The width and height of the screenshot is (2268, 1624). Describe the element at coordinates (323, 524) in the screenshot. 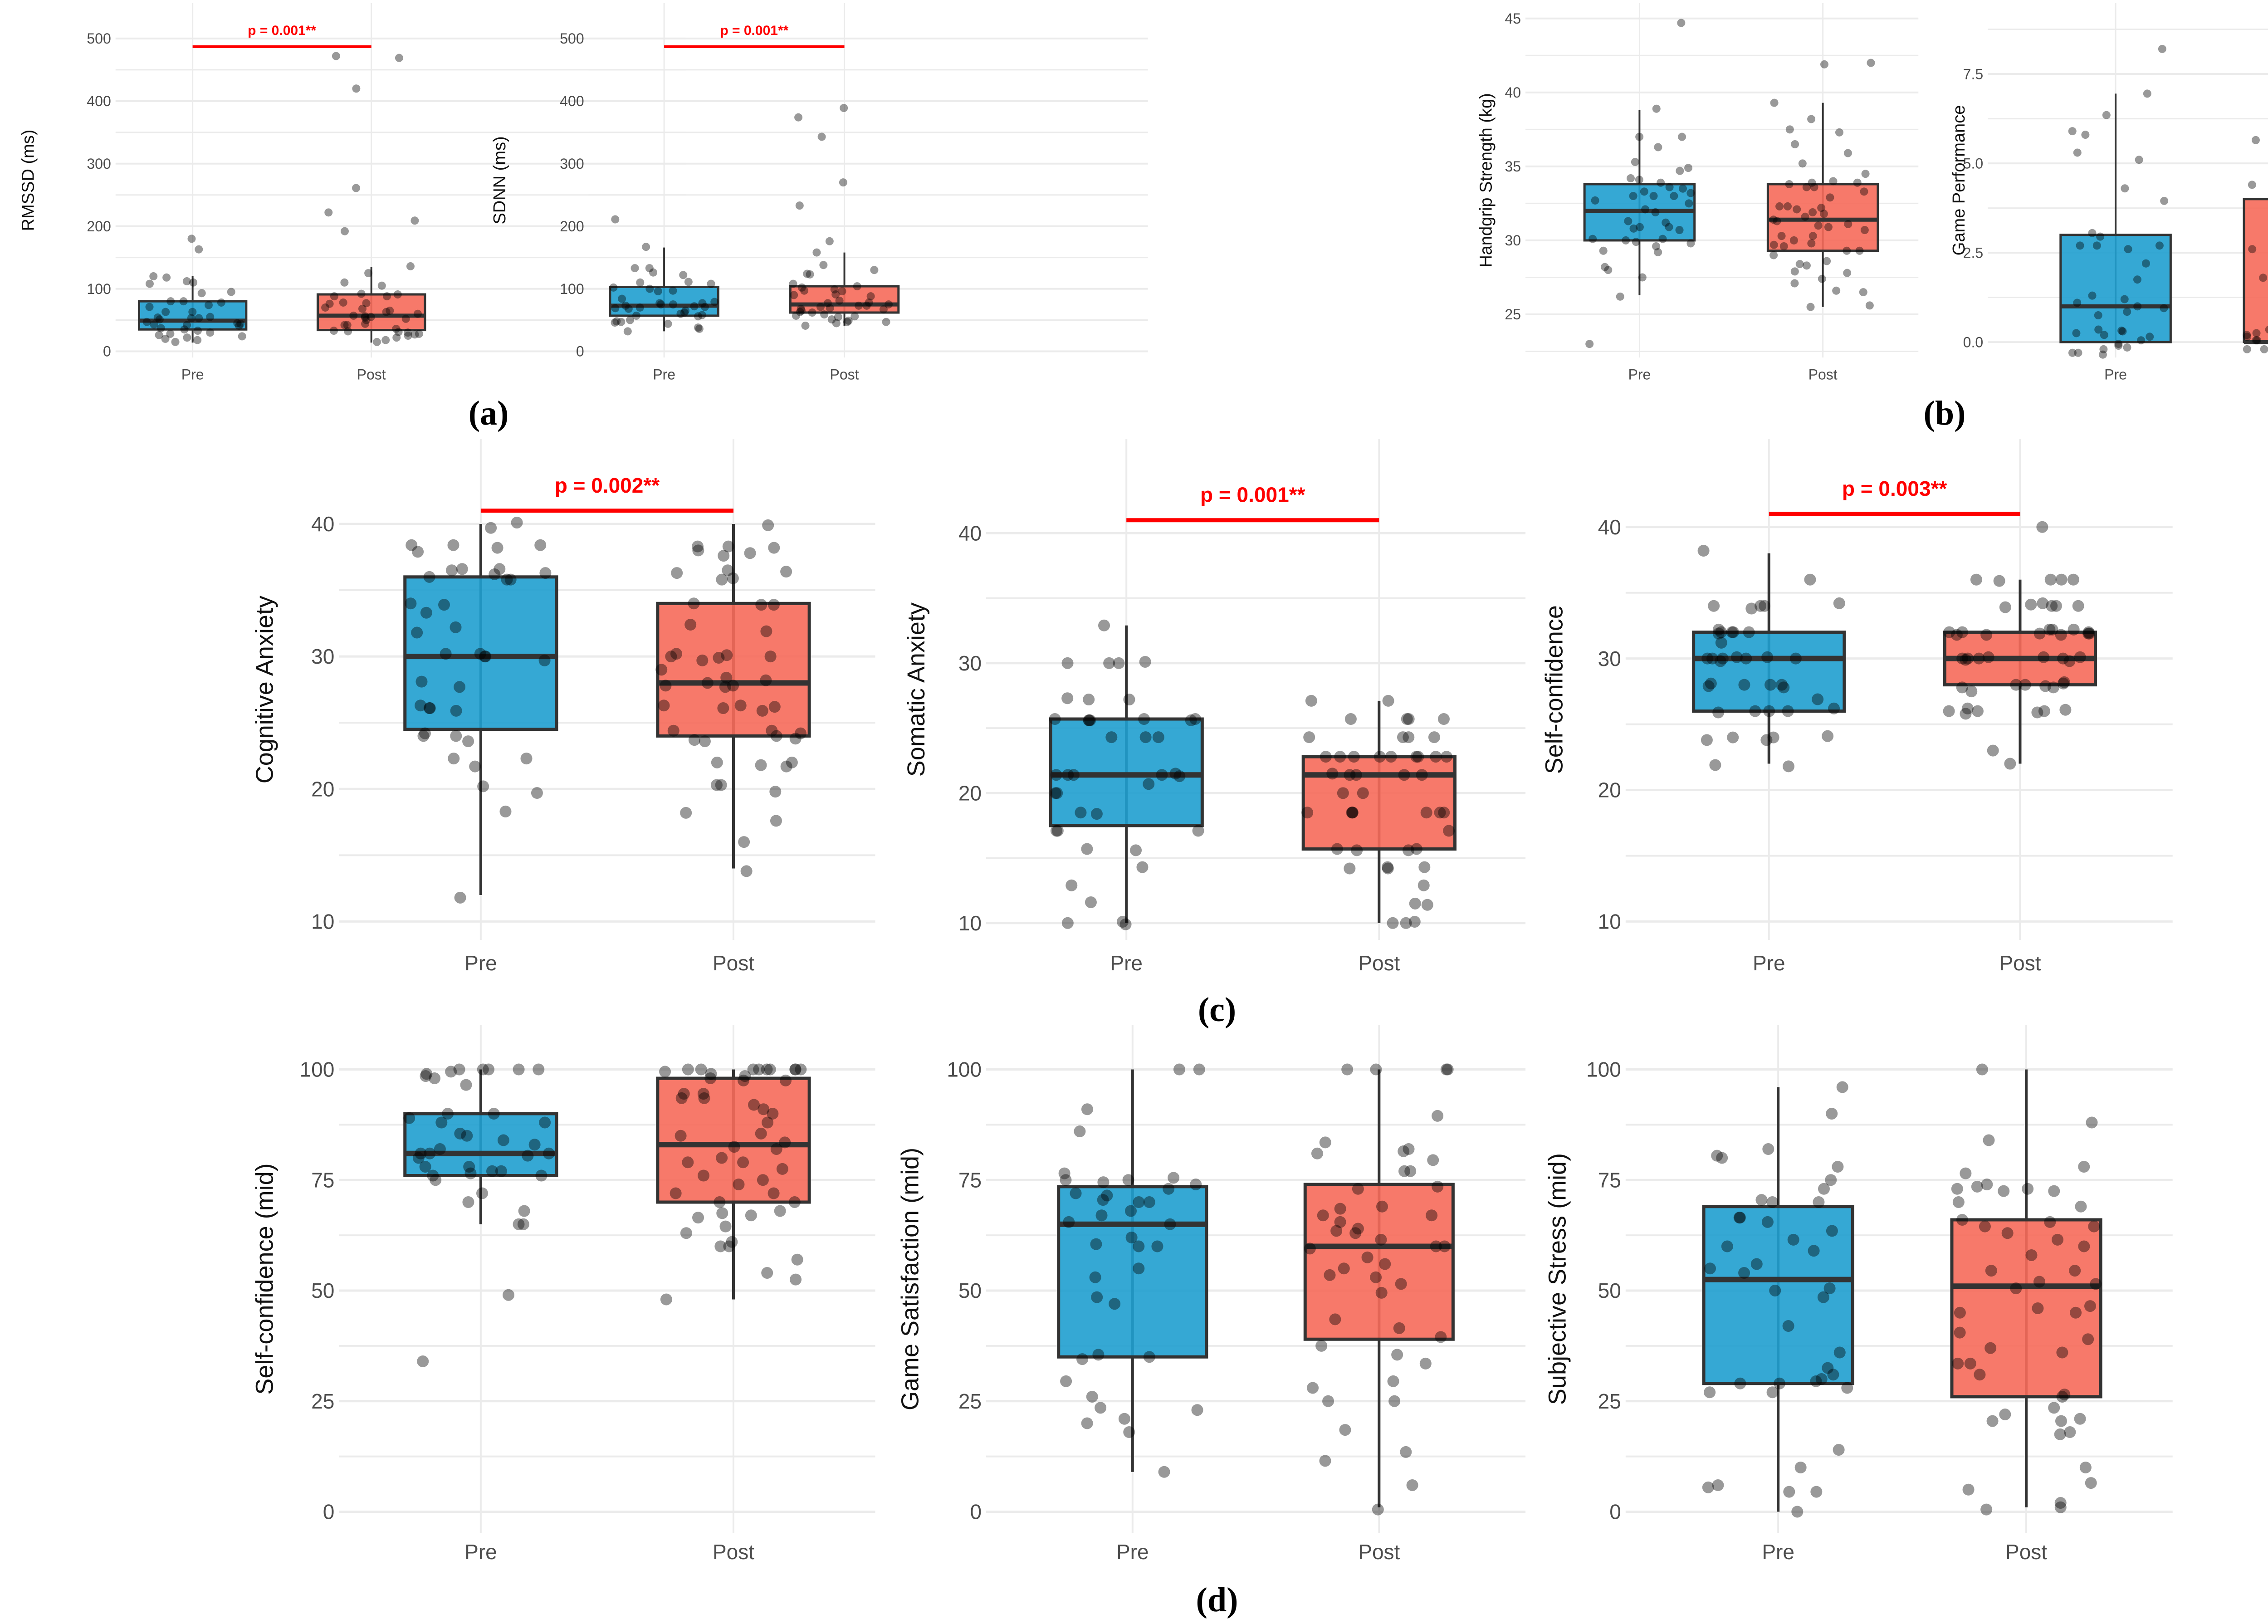

I see `y-tick-label: 40` at that location.